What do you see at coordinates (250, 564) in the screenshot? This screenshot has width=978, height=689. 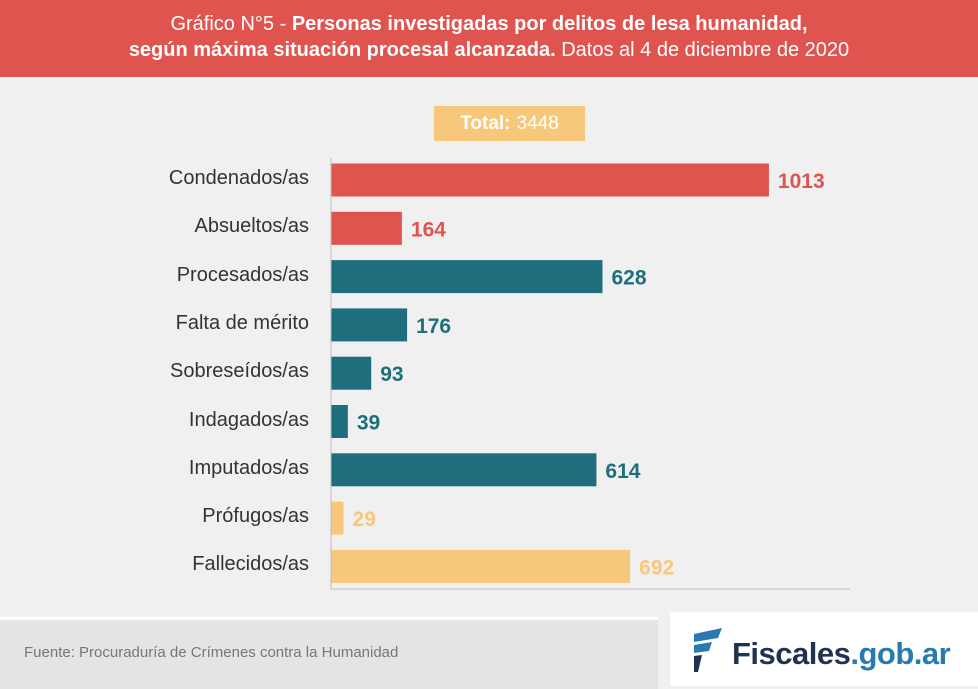 I see `category-label: Fallecidos/as` at bounding box center [250, 564].